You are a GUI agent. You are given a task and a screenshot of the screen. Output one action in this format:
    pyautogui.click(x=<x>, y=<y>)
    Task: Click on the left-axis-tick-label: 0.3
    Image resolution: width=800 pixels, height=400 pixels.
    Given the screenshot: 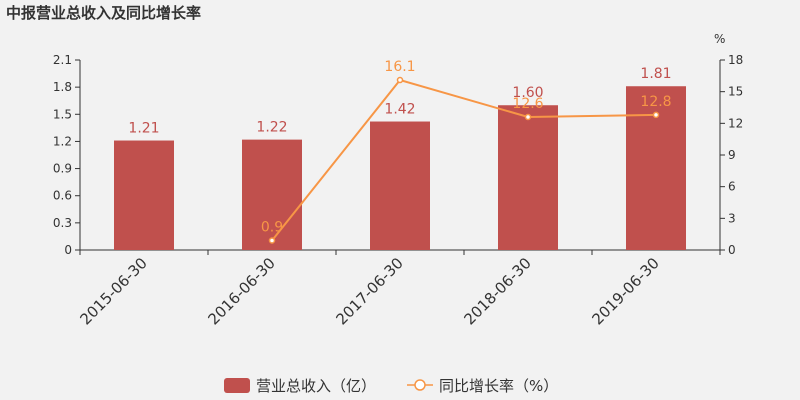 What is the action you would take?
    pyautogui.click(x=62, y=223)
    